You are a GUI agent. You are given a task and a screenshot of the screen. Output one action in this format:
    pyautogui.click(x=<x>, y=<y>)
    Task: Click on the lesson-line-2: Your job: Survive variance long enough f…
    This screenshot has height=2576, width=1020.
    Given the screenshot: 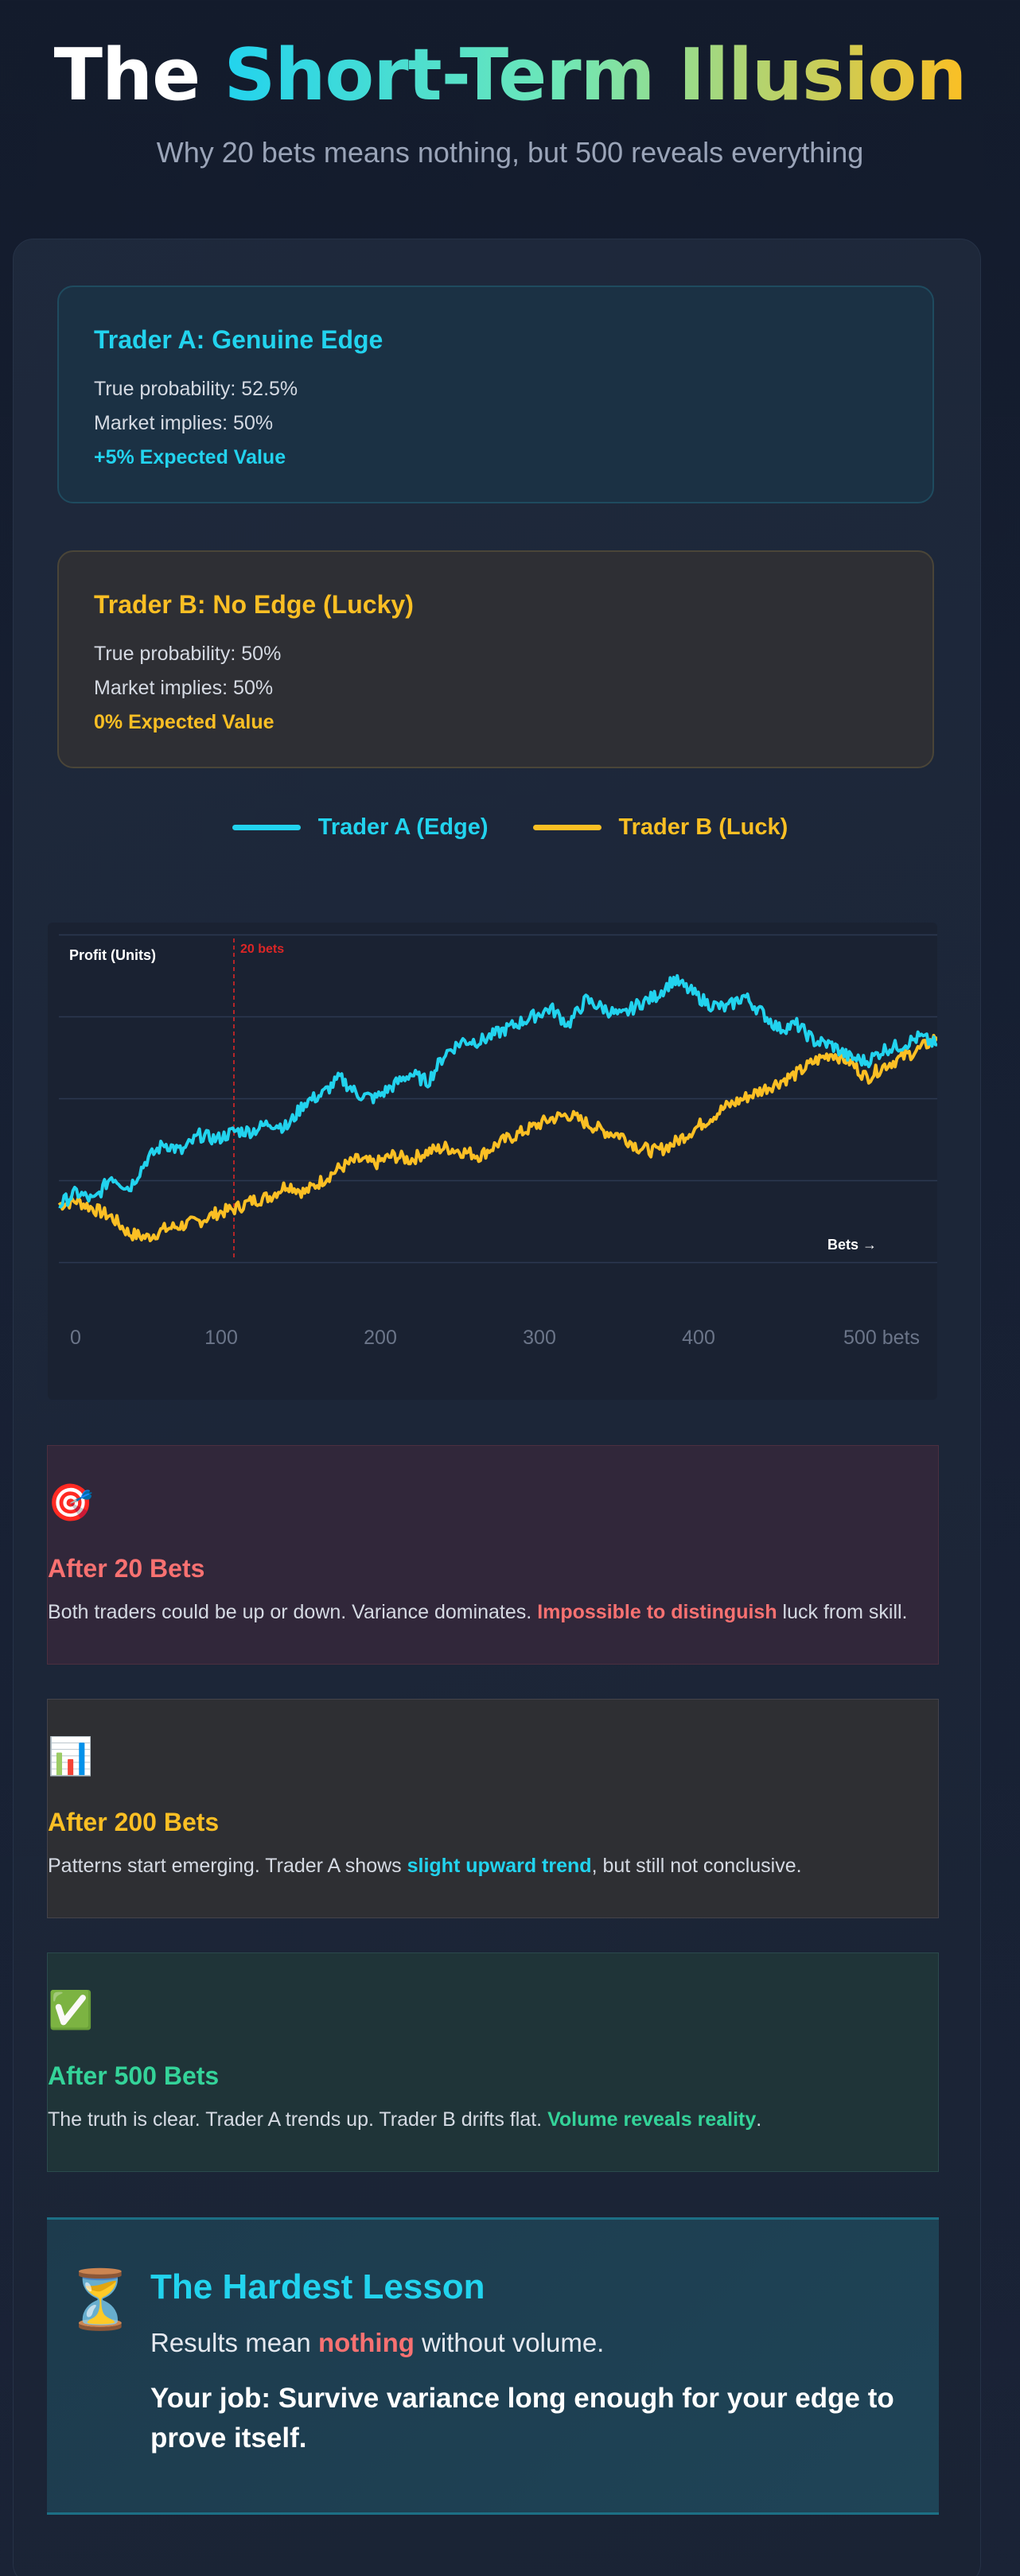 What is the action you would take?
    pyautogui.click(x=522, y=2418)
    